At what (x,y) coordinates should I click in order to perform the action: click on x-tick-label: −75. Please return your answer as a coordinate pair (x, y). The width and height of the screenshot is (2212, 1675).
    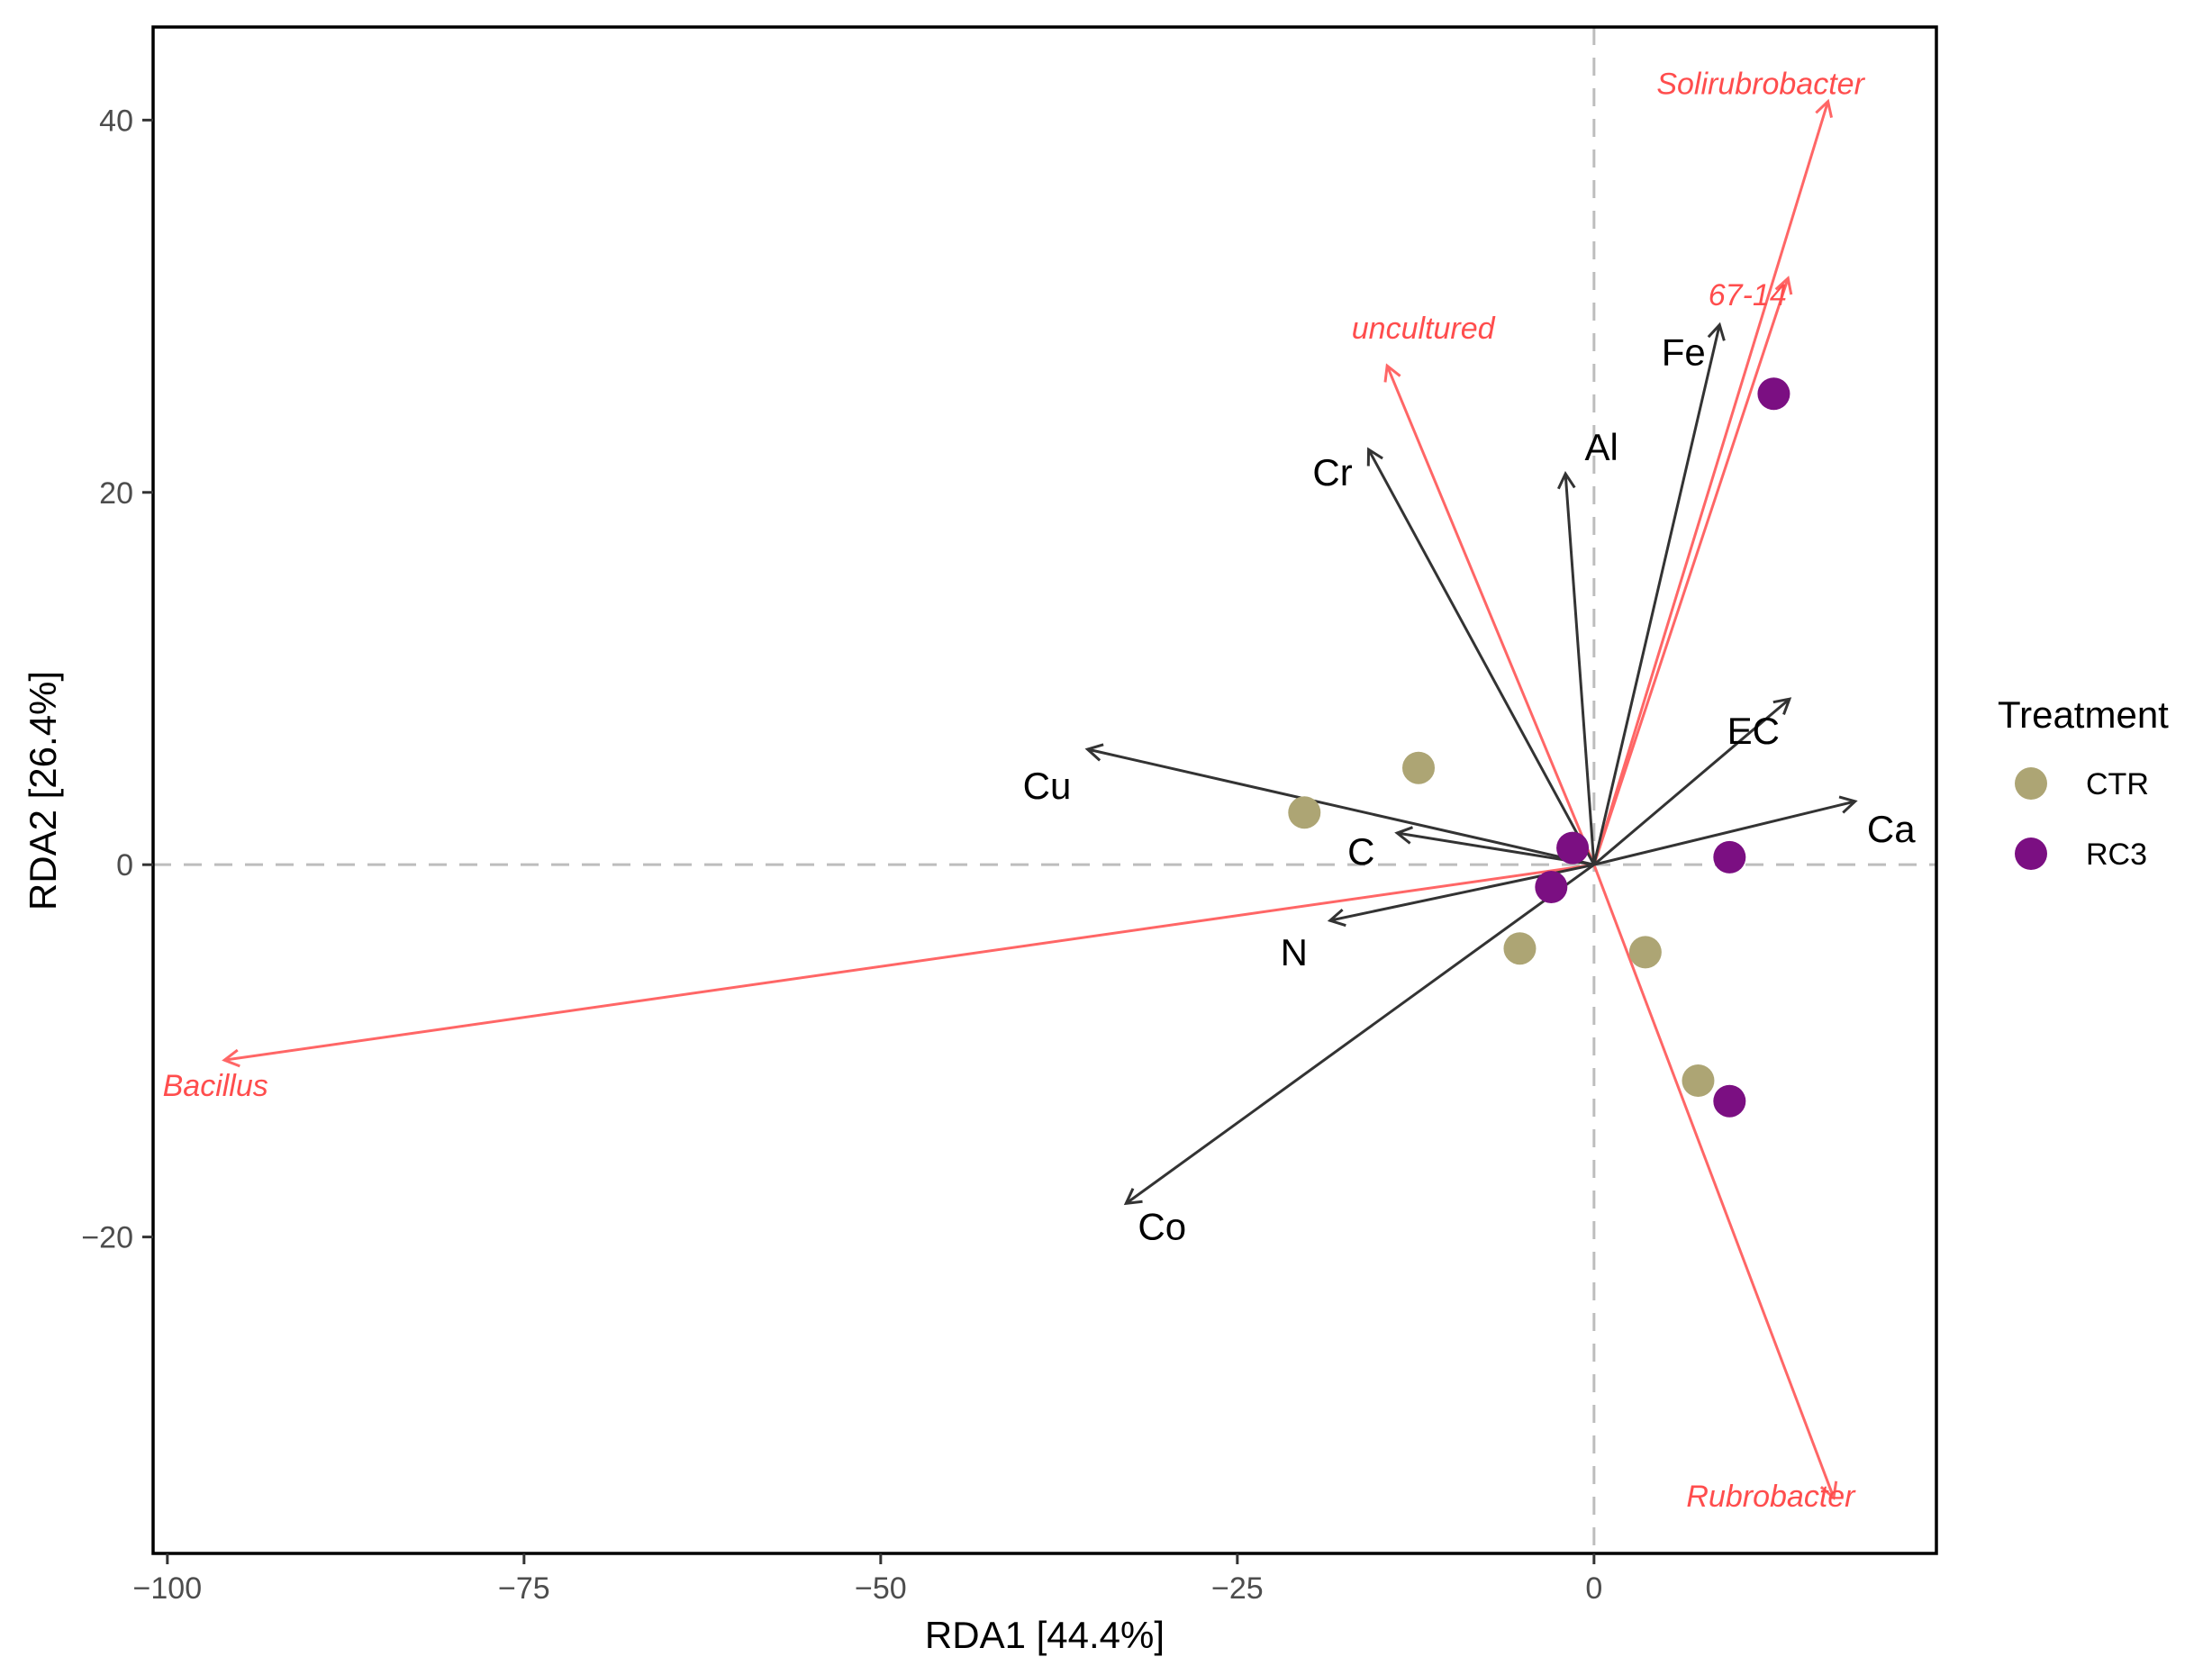
    Looking at the image, I should click on (524, 1588).